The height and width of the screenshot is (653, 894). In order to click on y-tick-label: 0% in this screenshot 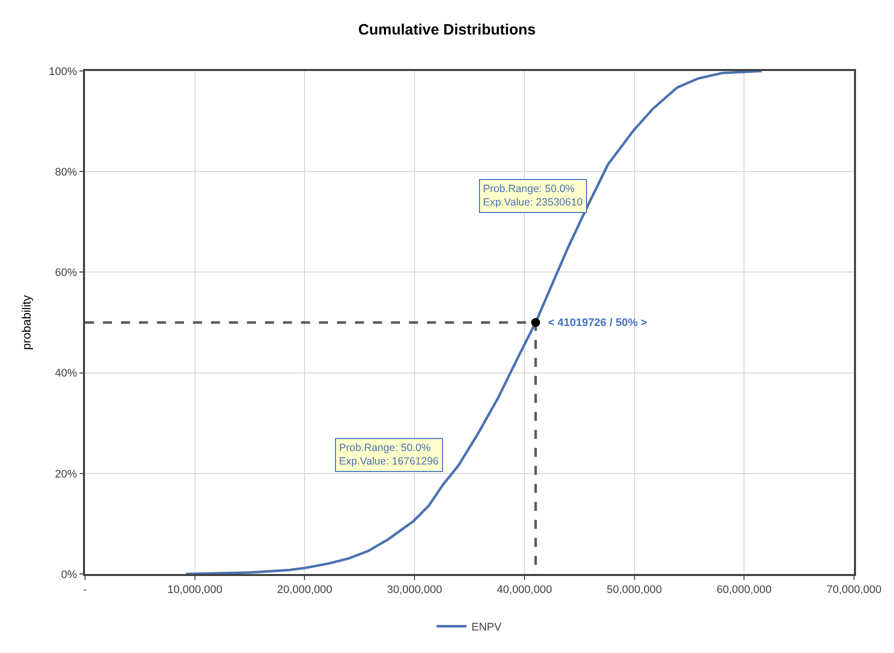, I will do `click(69, 574)`.